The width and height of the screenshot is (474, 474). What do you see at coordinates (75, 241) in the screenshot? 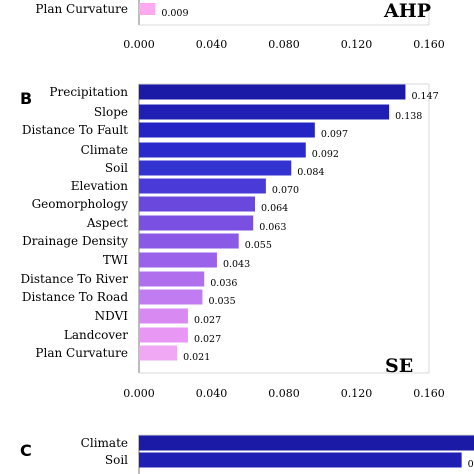
I see `category-label: Drainage Density` at bounding box center [75, 241].